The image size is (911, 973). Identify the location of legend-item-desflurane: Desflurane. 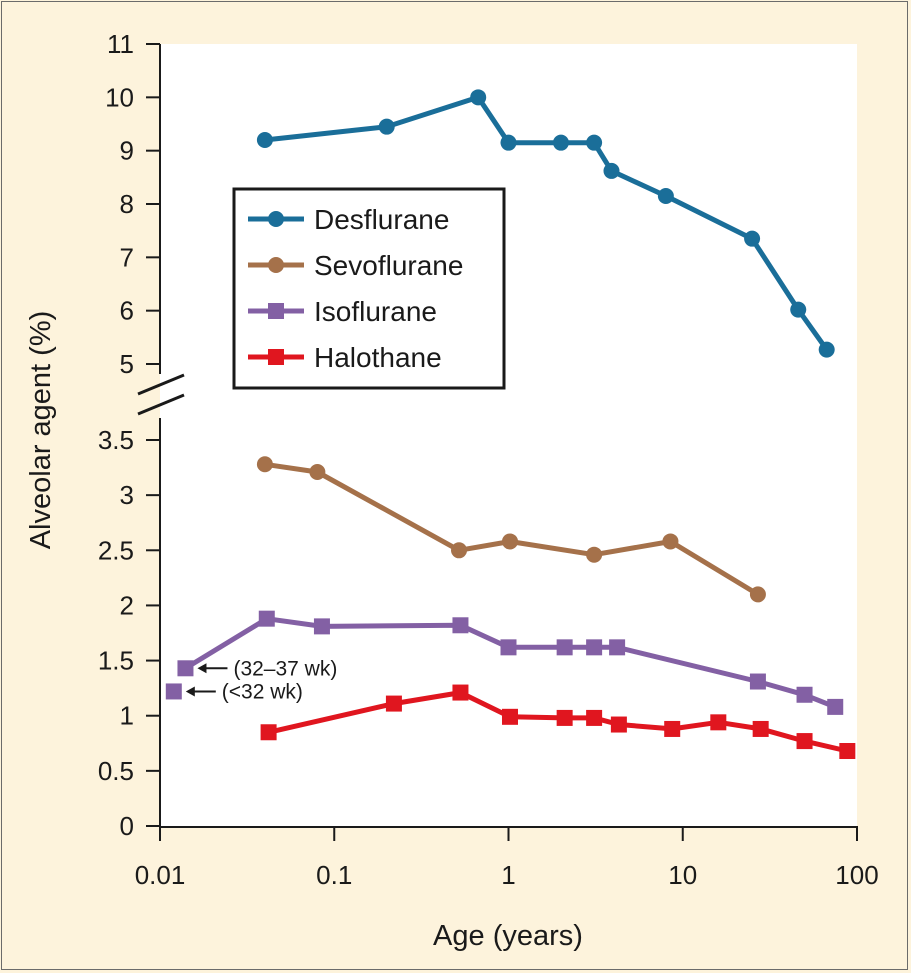
(348, 219).